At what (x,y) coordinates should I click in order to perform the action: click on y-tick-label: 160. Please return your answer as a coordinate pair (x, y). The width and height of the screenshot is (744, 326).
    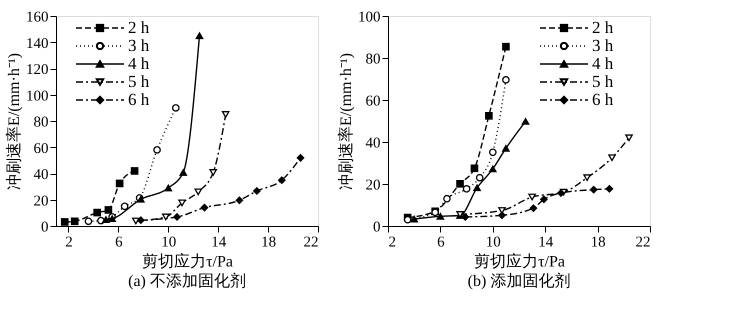
    Looking at the image, I should click on (37, 18).